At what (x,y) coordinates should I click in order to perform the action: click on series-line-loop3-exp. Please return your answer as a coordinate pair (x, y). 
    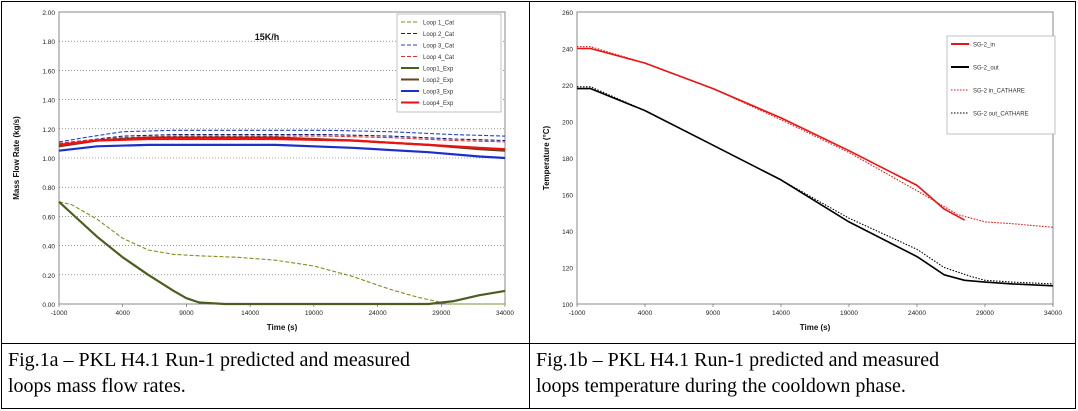
    Looking at the image, I should click on (282, 151).